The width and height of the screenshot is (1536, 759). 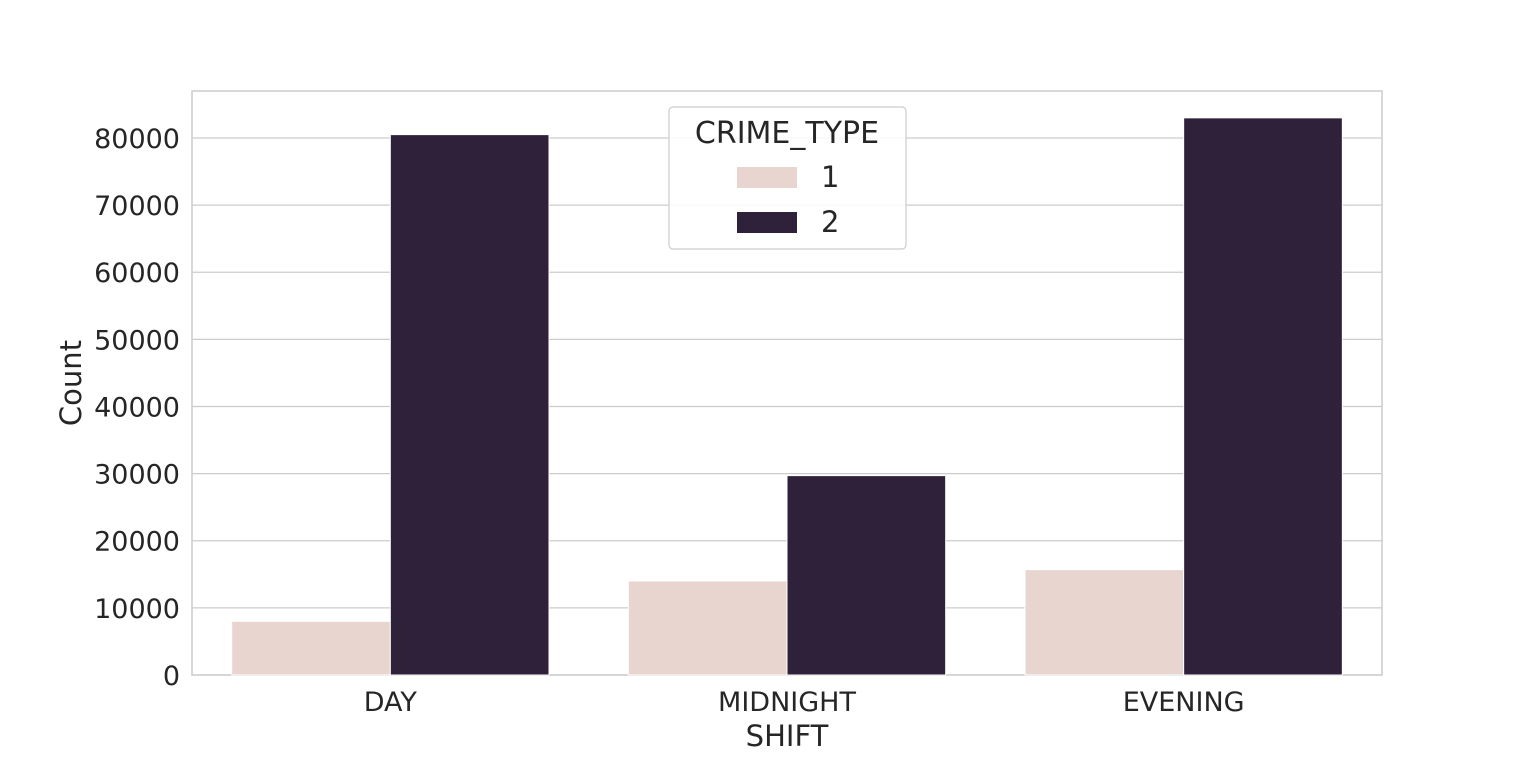 I want to click on legend-label: 2, so click(x=830, y=222).